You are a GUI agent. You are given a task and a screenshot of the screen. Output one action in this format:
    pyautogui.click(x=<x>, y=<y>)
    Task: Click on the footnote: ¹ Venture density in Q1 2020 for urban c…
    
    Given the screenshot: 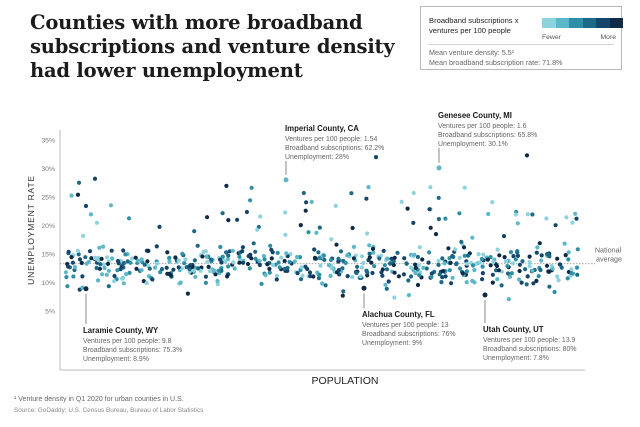 What is the action you would take?
    pyautogui.click(x=99, y=399)
    